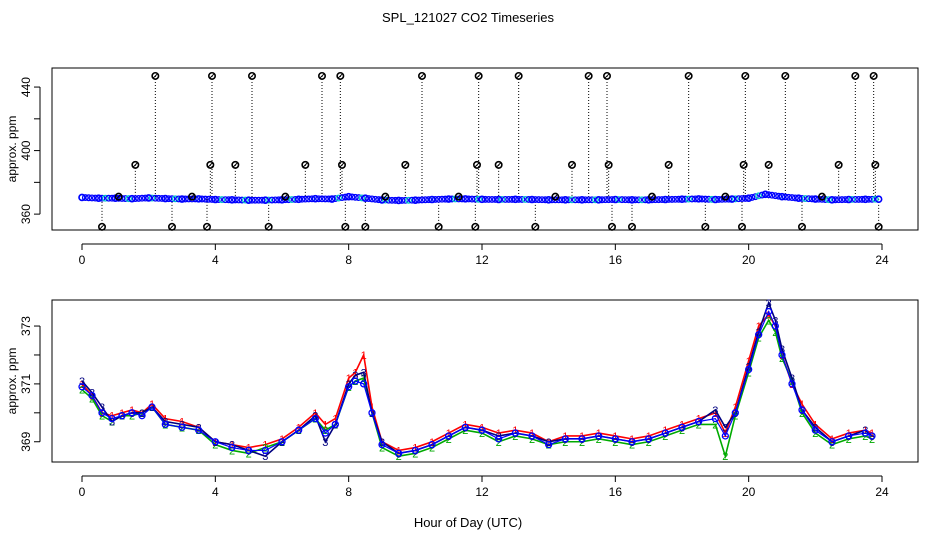  What do you see at coordinates (348, 260) in the screenshot?
I see `x-tick-label: 8` at bounding box center [348, 260].